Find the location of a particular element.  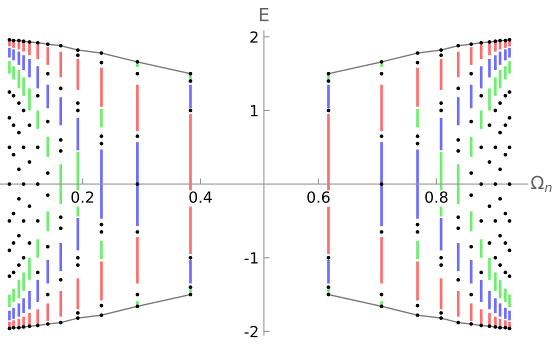

x-tick-label: 0.2 is located at coordinates (82, 197).